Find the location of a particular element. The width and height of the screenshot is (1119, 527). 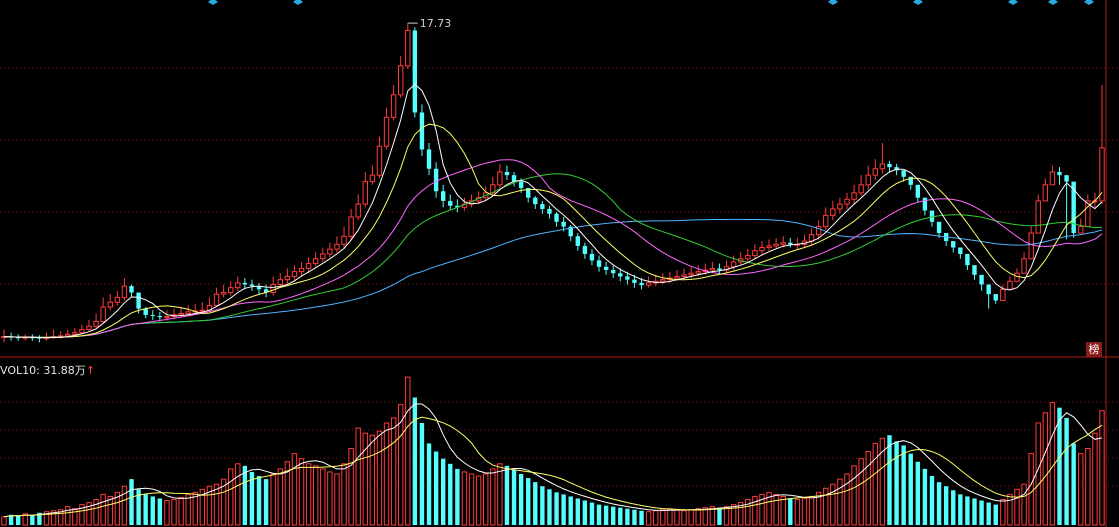

volume-indicator-title: VOL10: 31.88万↑ is located at coordinates (48, 370).